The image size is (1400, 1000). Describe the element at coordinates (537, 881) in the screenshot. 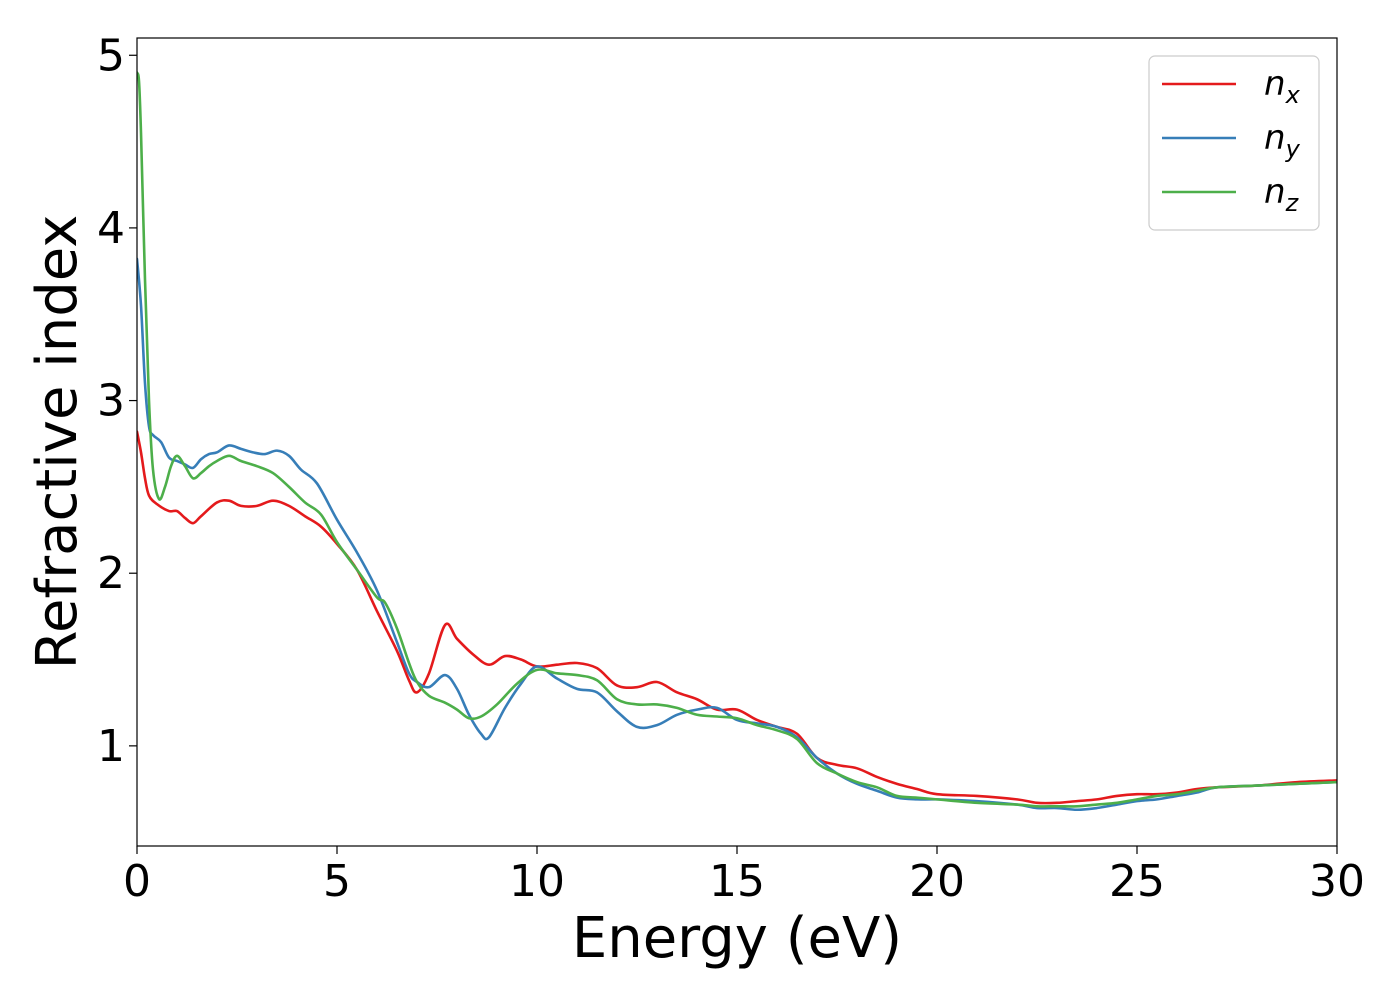

I see `x-tick-label: 10` at that location.